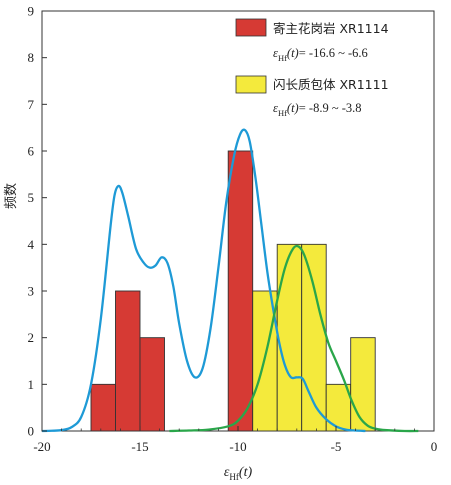  I want to click on x-tick-label--5: -5, so click(336, 446).